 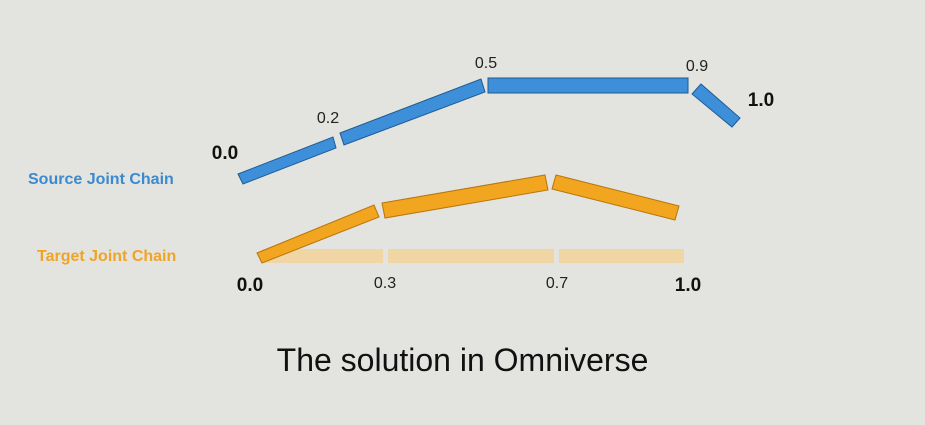 I want to click on target-joint-chain, so click(x=468, y=219).